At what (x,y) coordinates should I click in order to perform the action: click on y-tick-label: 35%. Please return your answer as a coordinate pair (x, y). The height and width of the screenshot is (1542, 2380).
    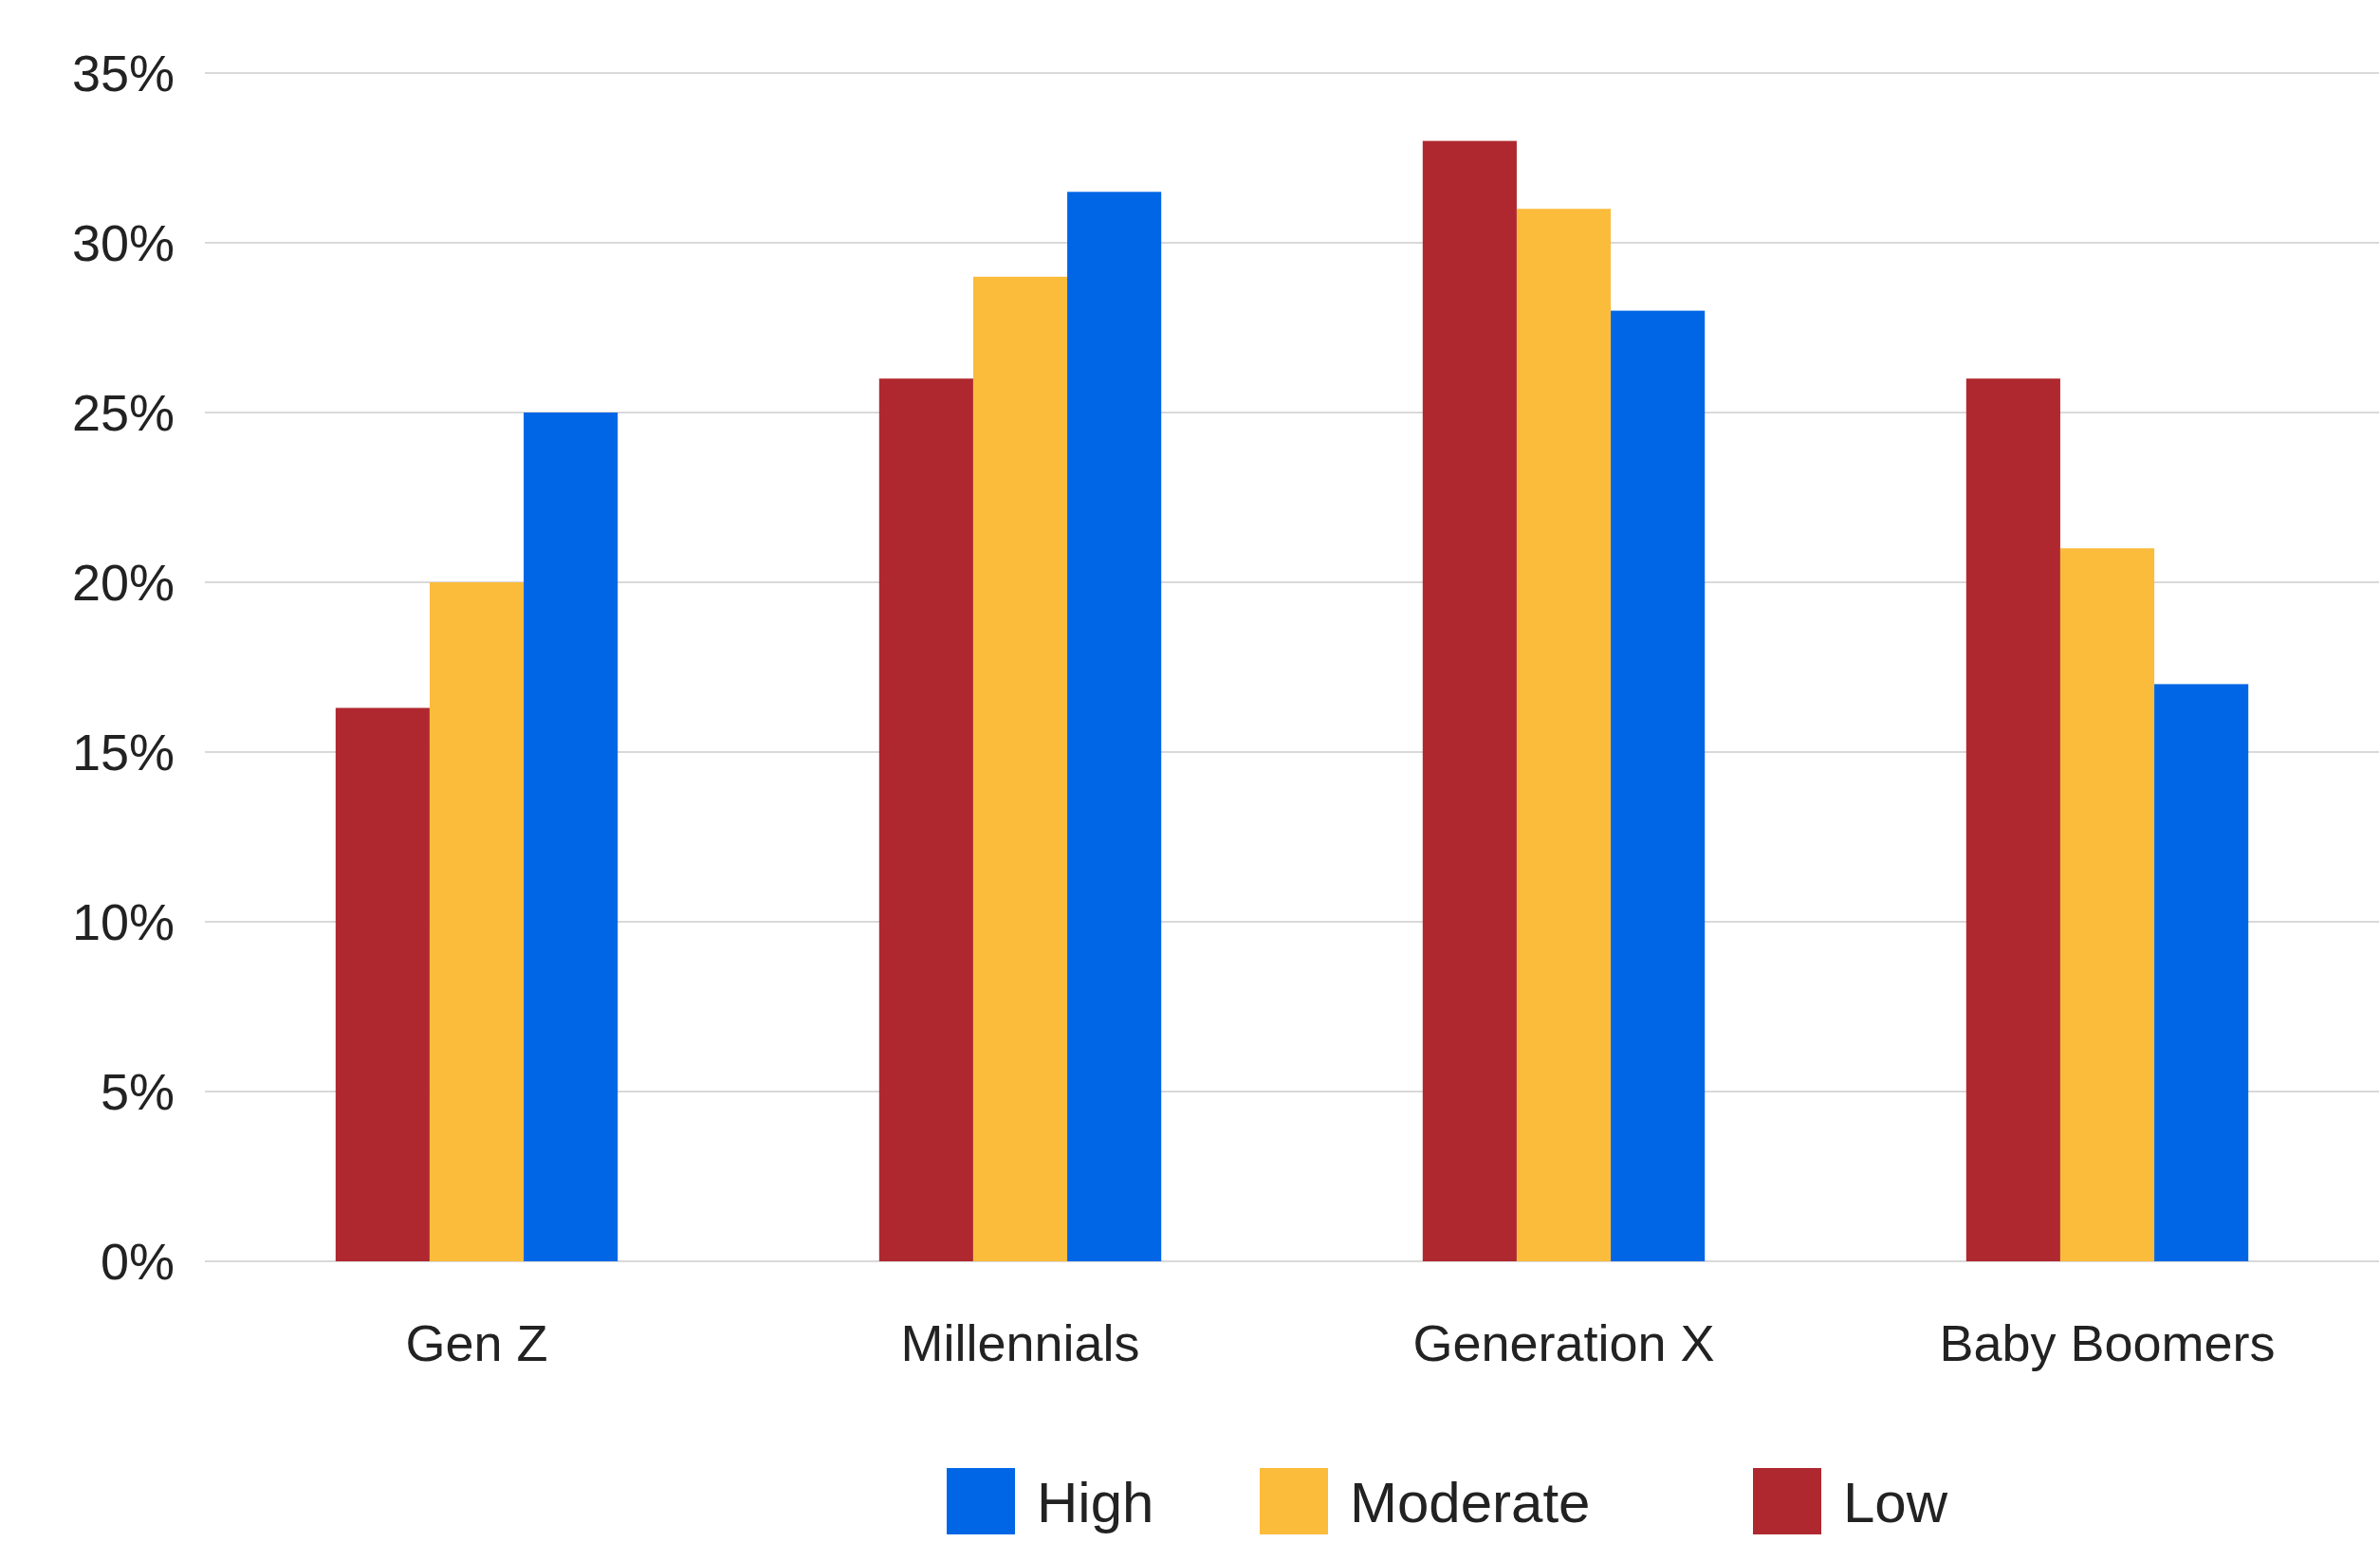
    Looking at the image, I should click on (123, 73).